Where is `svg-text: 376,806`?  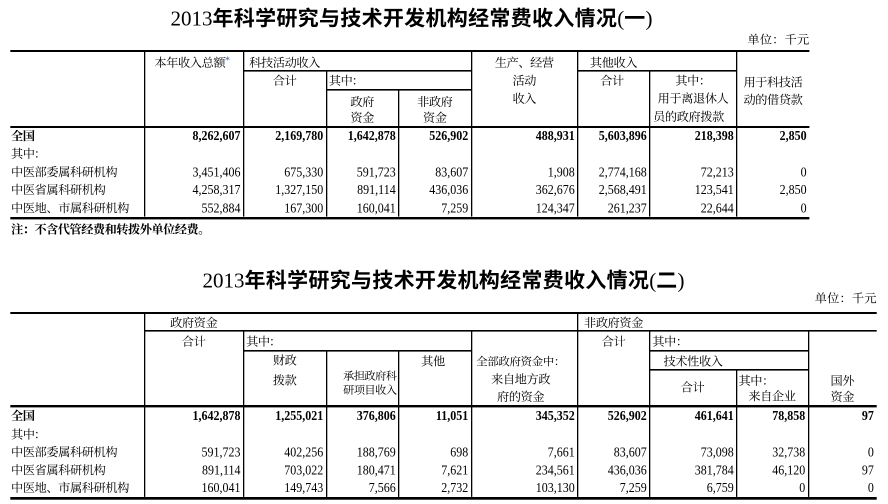
svg-text: 376,806 is located at coordinates (376, 415).